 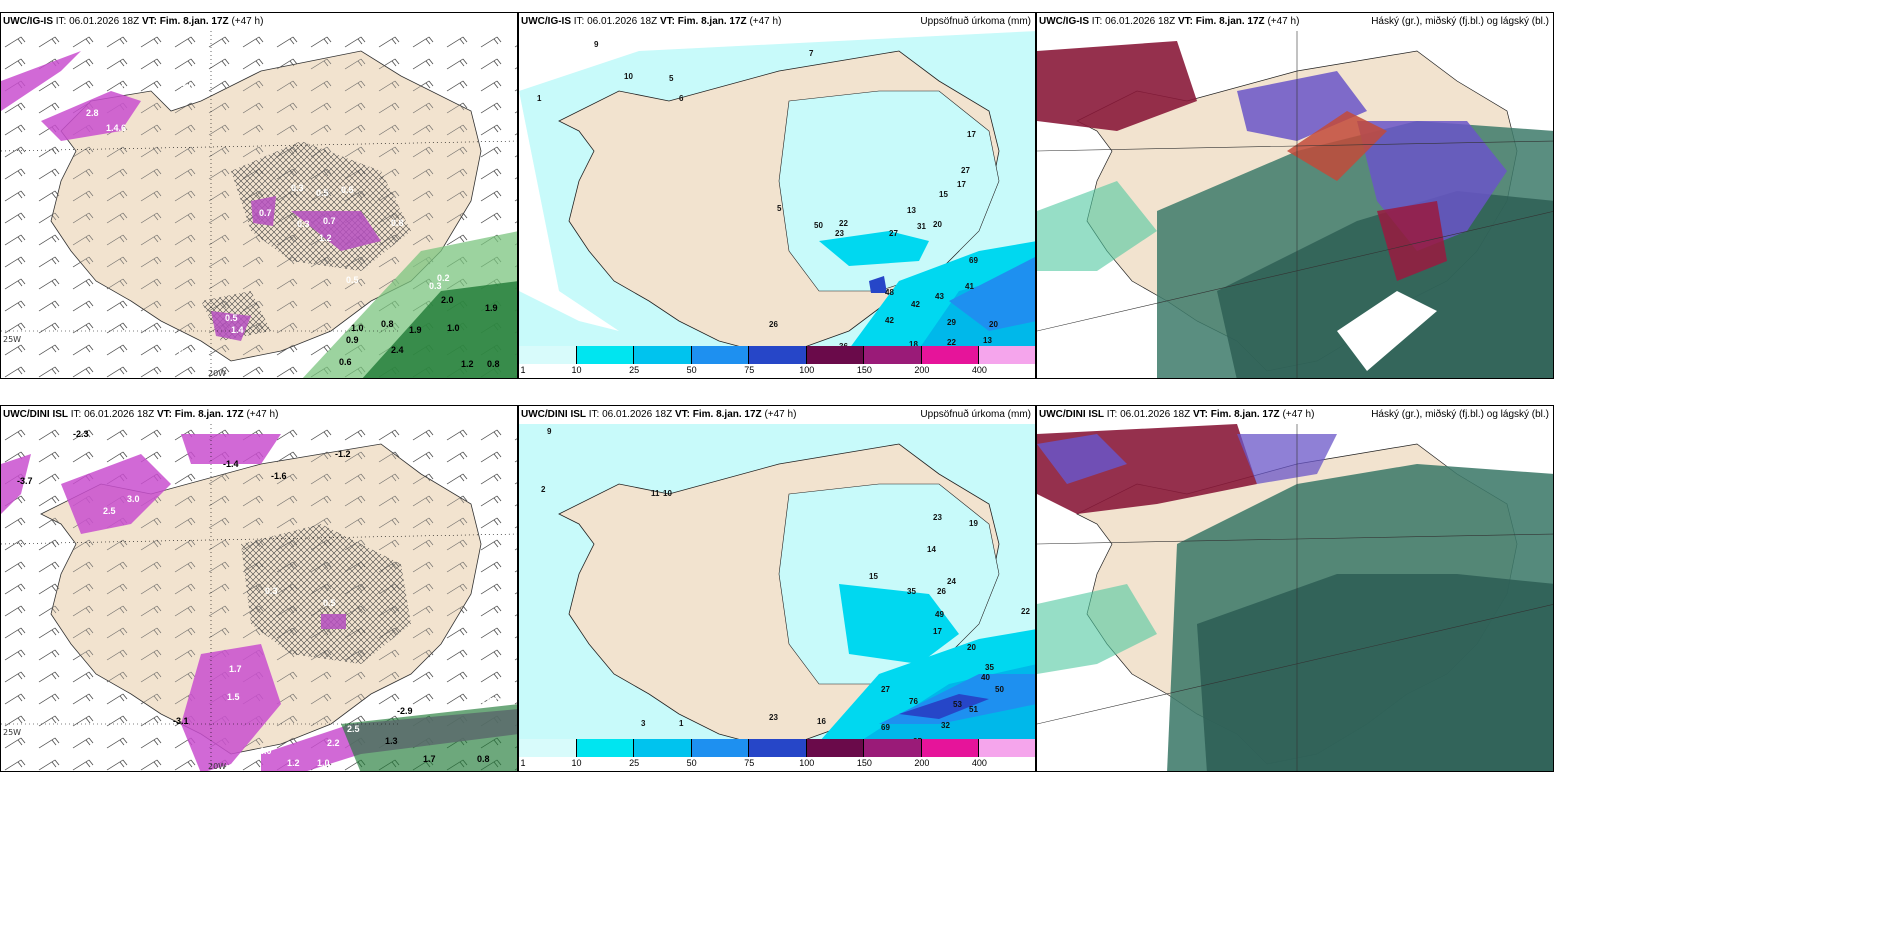 I want to click on svg-text: 49, so click(x=939, y=614).